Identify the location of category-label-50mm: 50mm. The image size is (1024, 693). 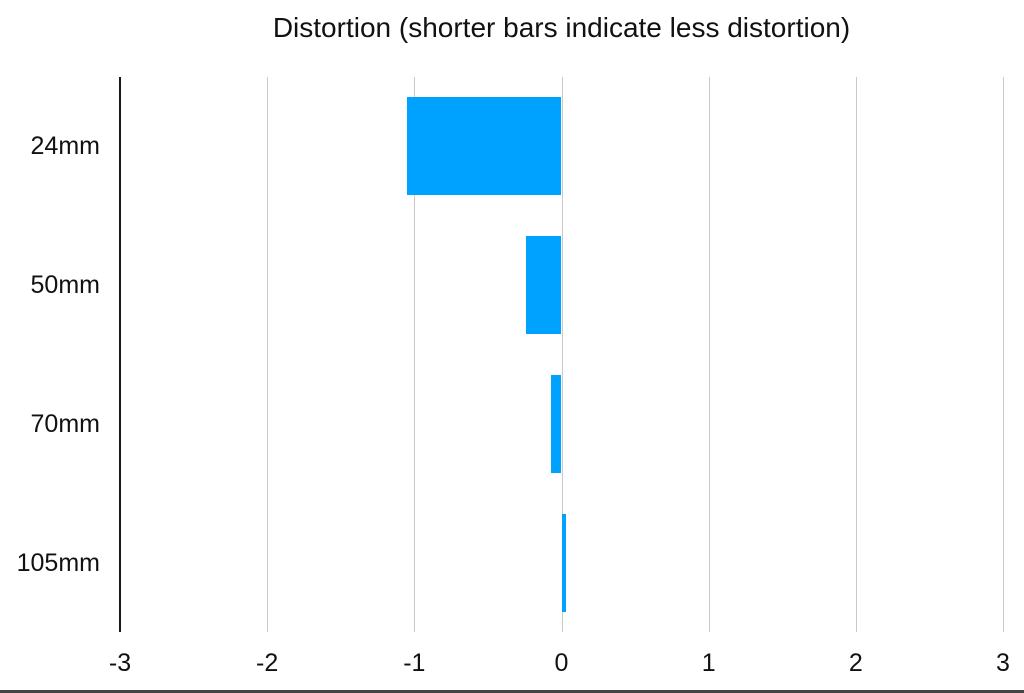
(65, 285).